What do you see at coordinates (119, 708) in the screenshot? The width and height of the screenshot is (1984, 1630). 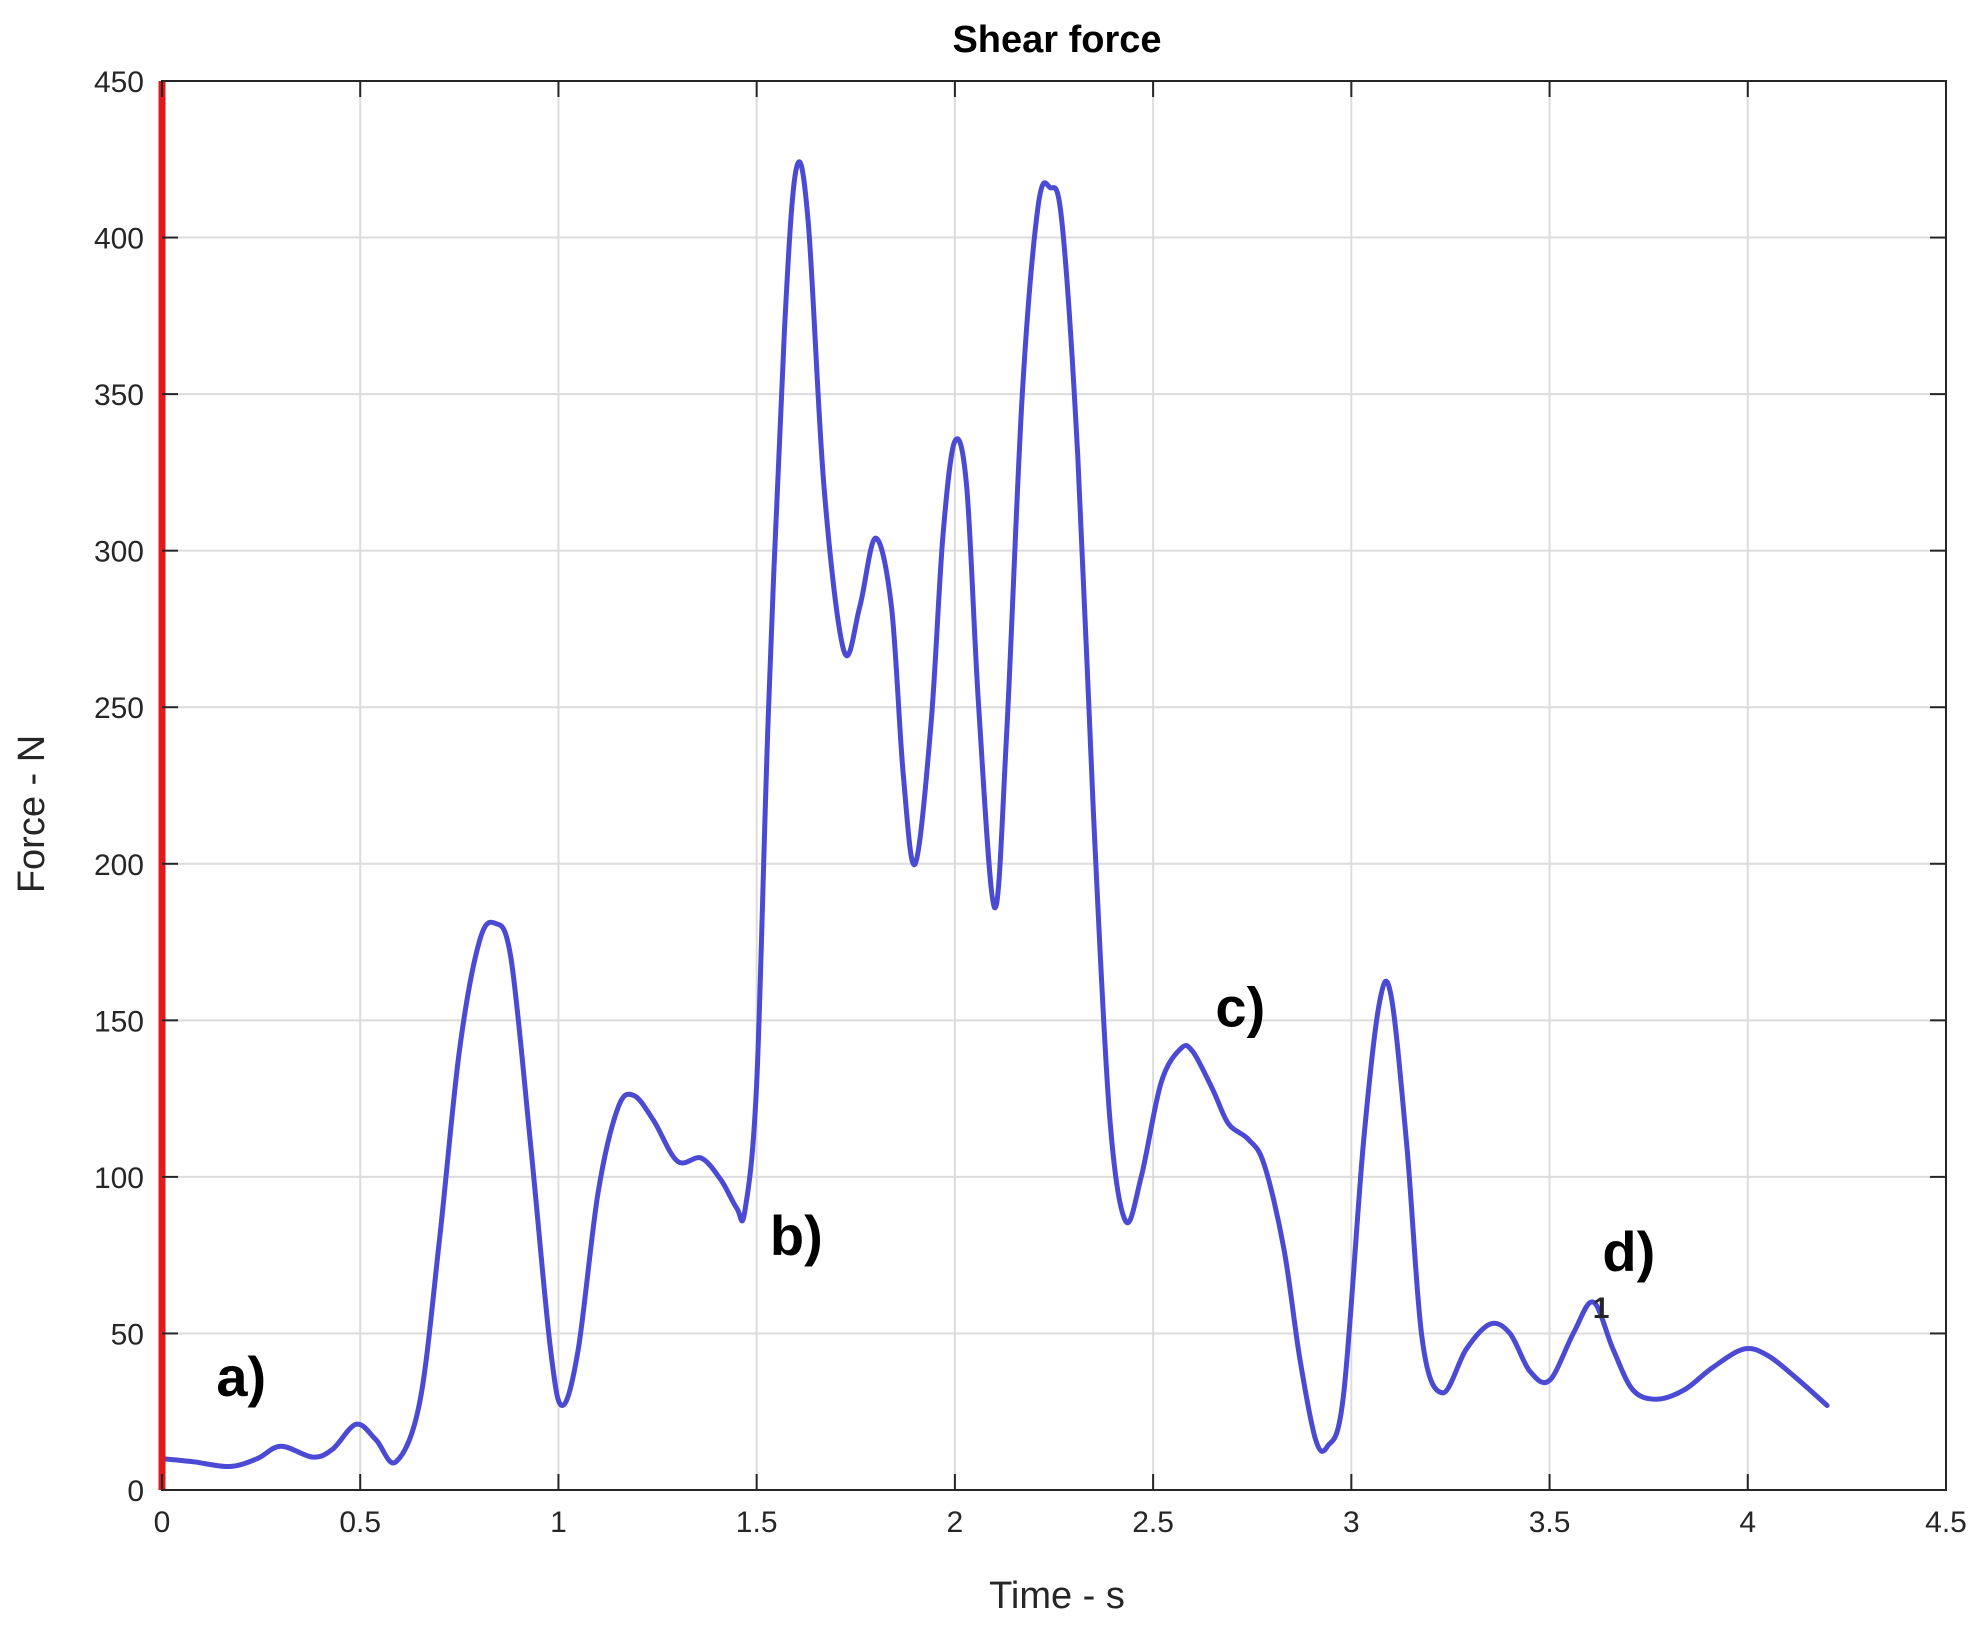 I see `y-tick-label-5: 250` at bounding box center [119, 708].